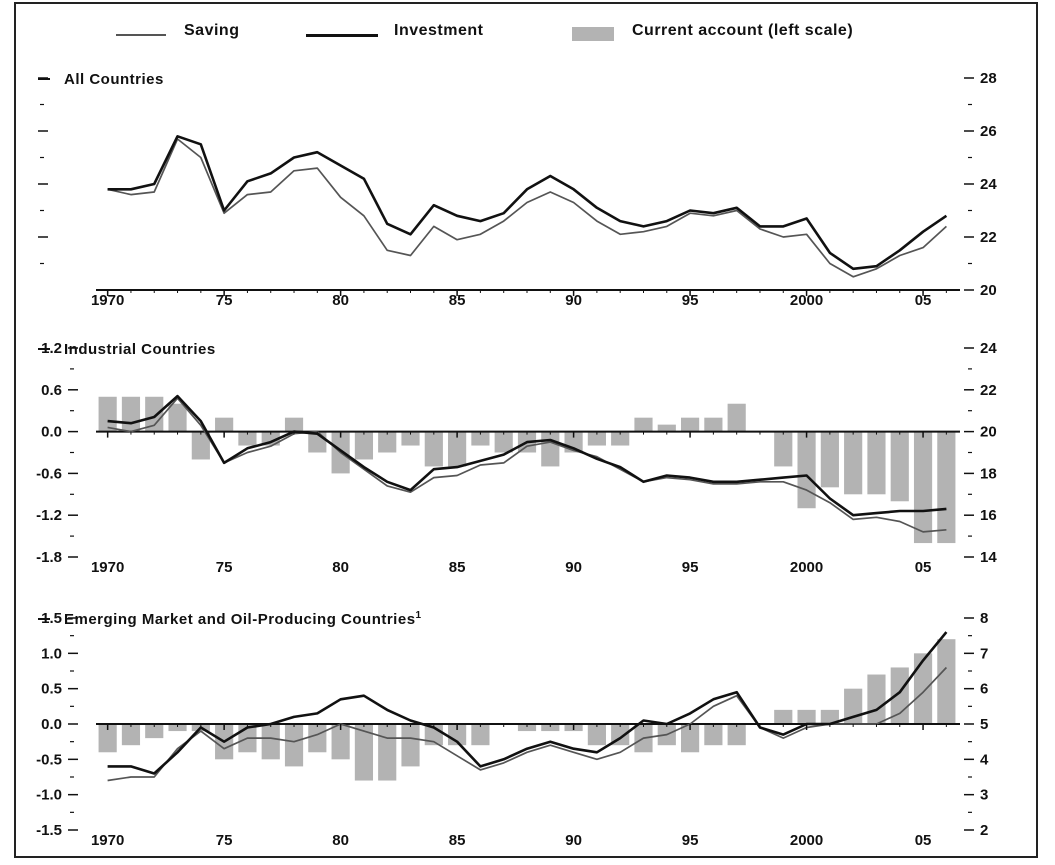 The width and height of the screenshot is (1055, 865). What do you see at coordinates (224, 424) in the screenshot?
I see `bar-1975` at bounding box center [224, 424].